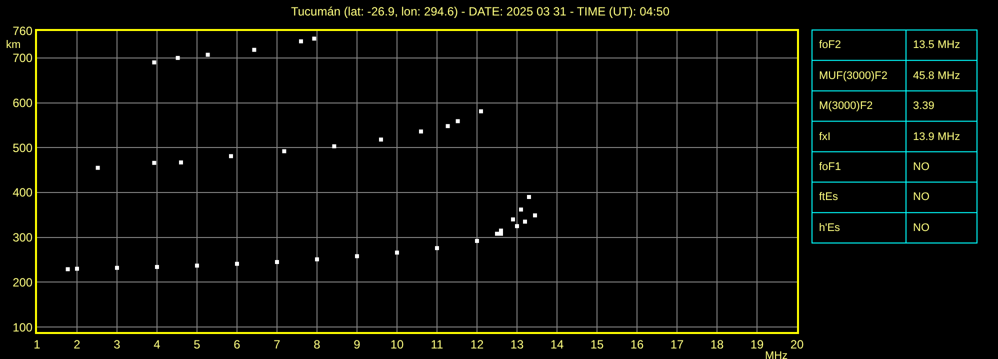  I want to click on y-tick-label: 200, so click(22, 282).